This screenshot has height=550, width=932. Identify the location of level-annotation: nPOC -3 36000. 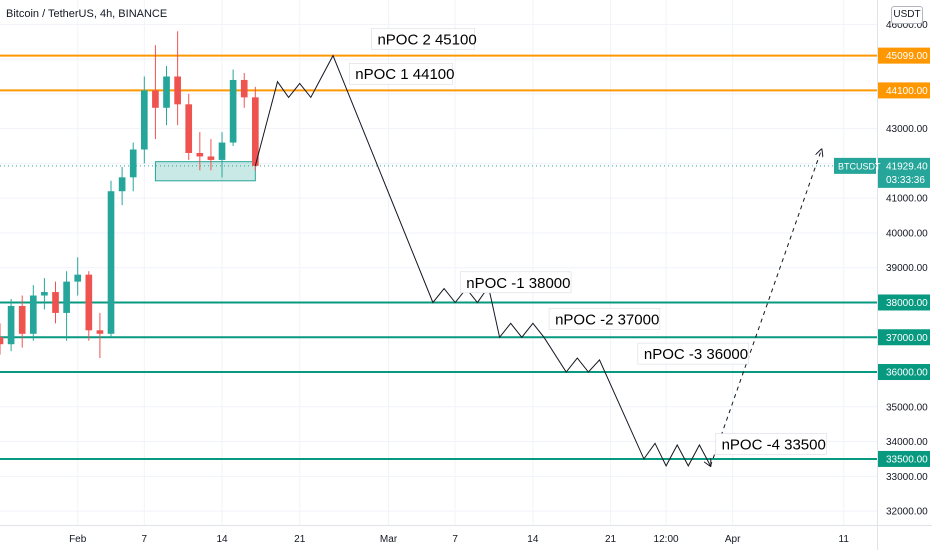
(693, 353).